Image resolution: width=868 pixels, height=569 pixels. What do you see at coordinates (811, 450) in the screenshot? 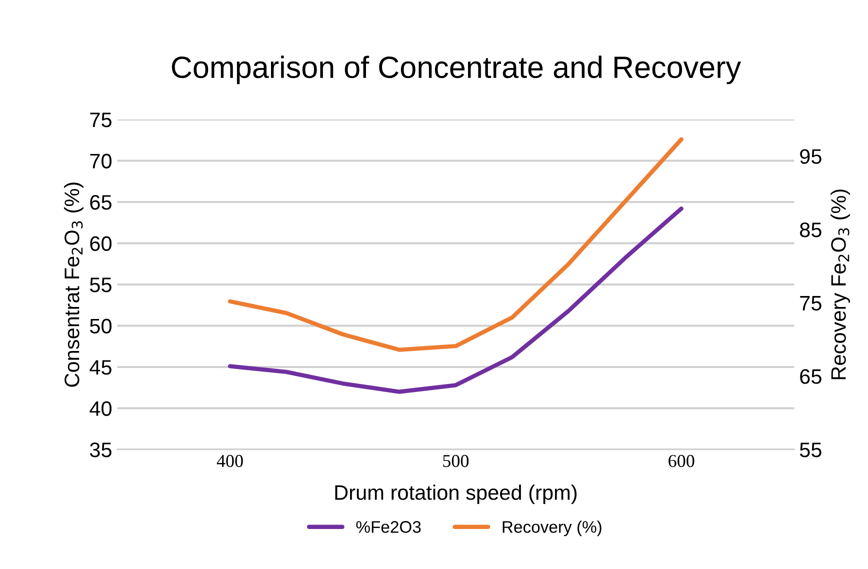
I see `y2-tick-label: 55` at bounding box center [811, 450].